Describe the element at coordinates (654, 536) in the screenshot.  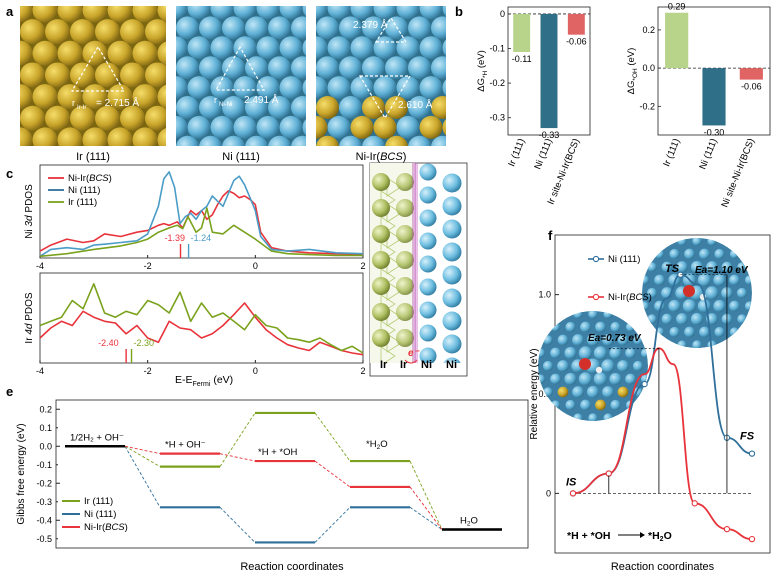
I see `reaction-product-part: *H` at that location.